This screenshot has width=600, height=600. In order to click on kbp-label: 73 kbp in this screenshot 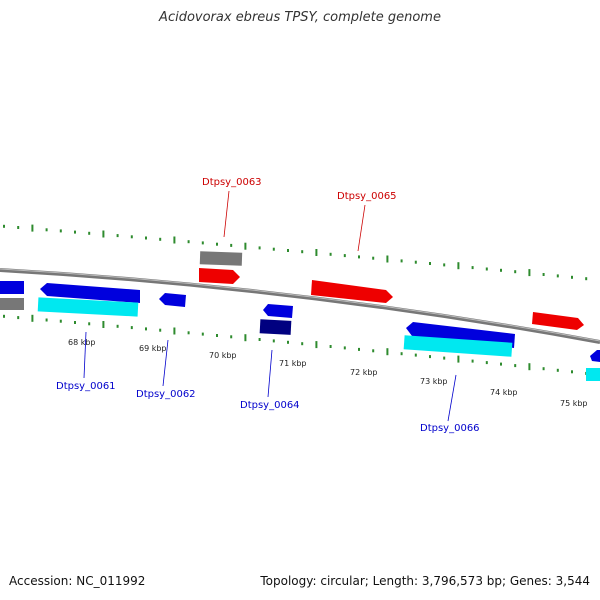, I will do `click(434, 381)`.